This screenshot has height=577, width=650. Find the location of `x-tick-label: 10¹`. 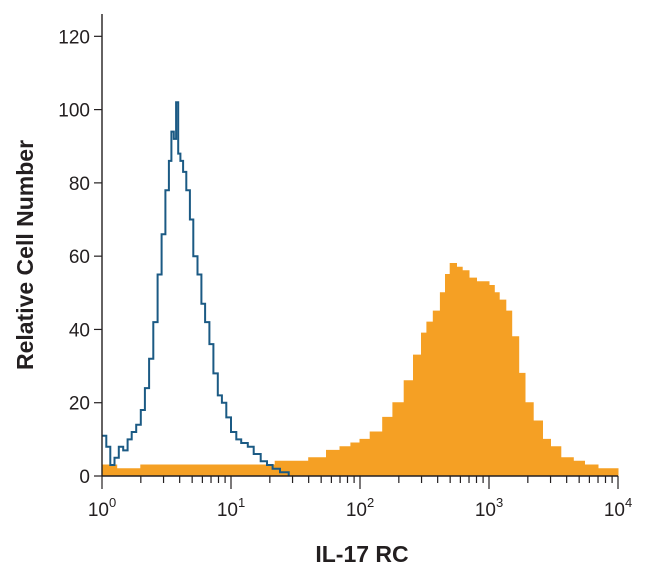

x-tick-label: 10¹ is located at coordinates (231, 508).